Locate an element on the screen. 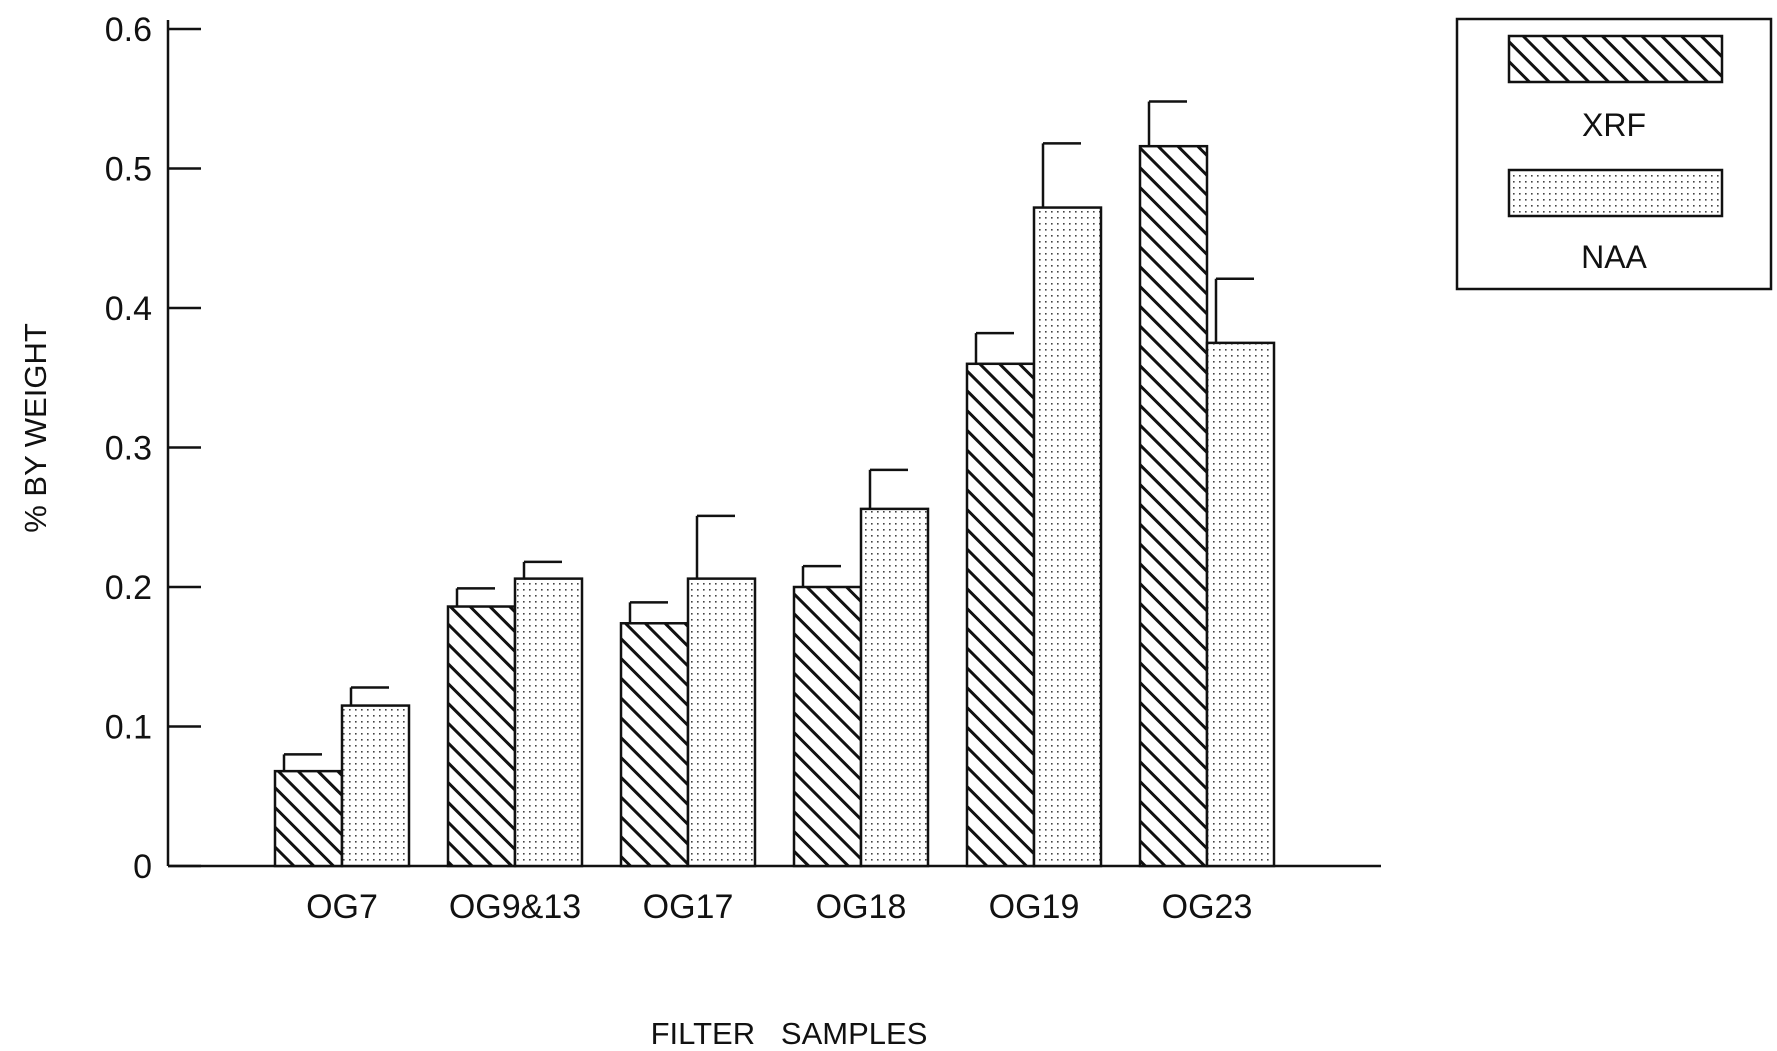 The image size is (1777, 1051). legend-swatch-xrf is located at coordinates (1615, 59).